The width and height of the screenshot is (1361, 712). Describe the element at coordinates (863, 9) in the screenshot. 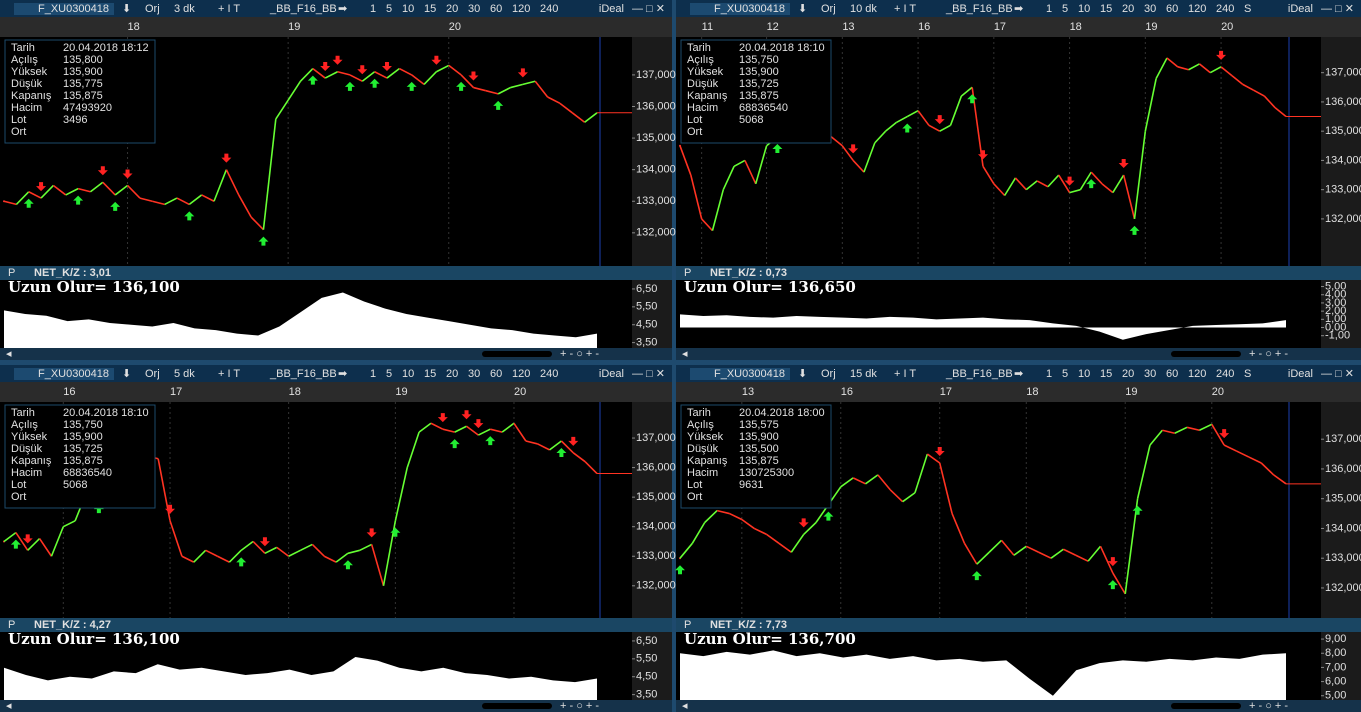

I see `interval: 10 dk` at that location.